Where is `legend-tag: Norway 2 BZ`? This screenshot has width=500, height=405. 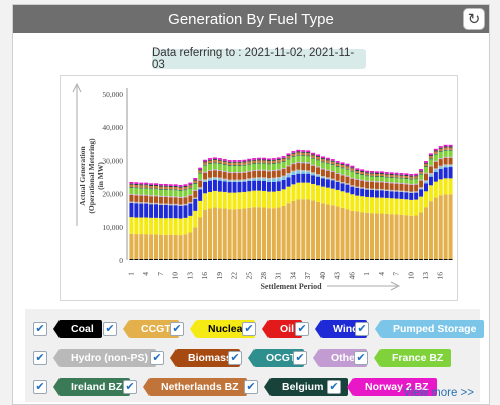 legend-tag: Norway 2 BZ is located at coordinates (392, 387).